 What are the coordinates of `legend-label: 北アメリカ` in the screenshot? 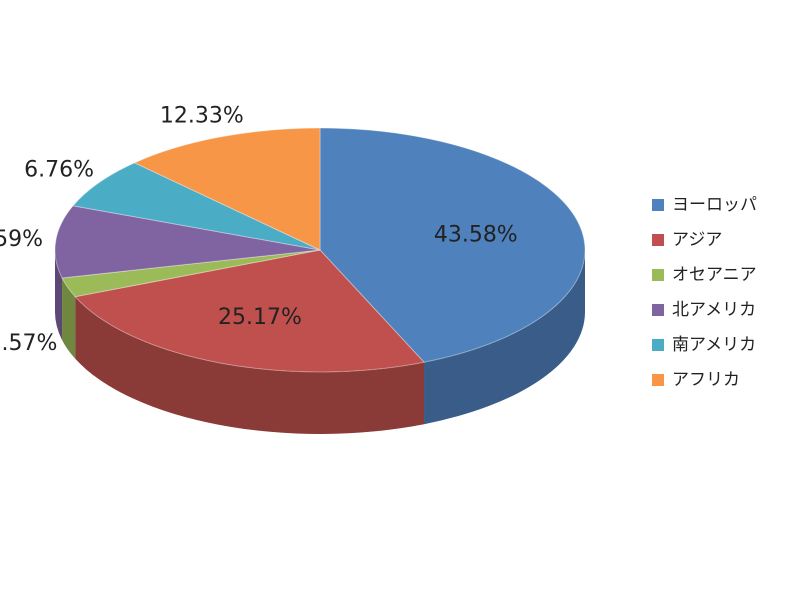 It's located at (714, 310).